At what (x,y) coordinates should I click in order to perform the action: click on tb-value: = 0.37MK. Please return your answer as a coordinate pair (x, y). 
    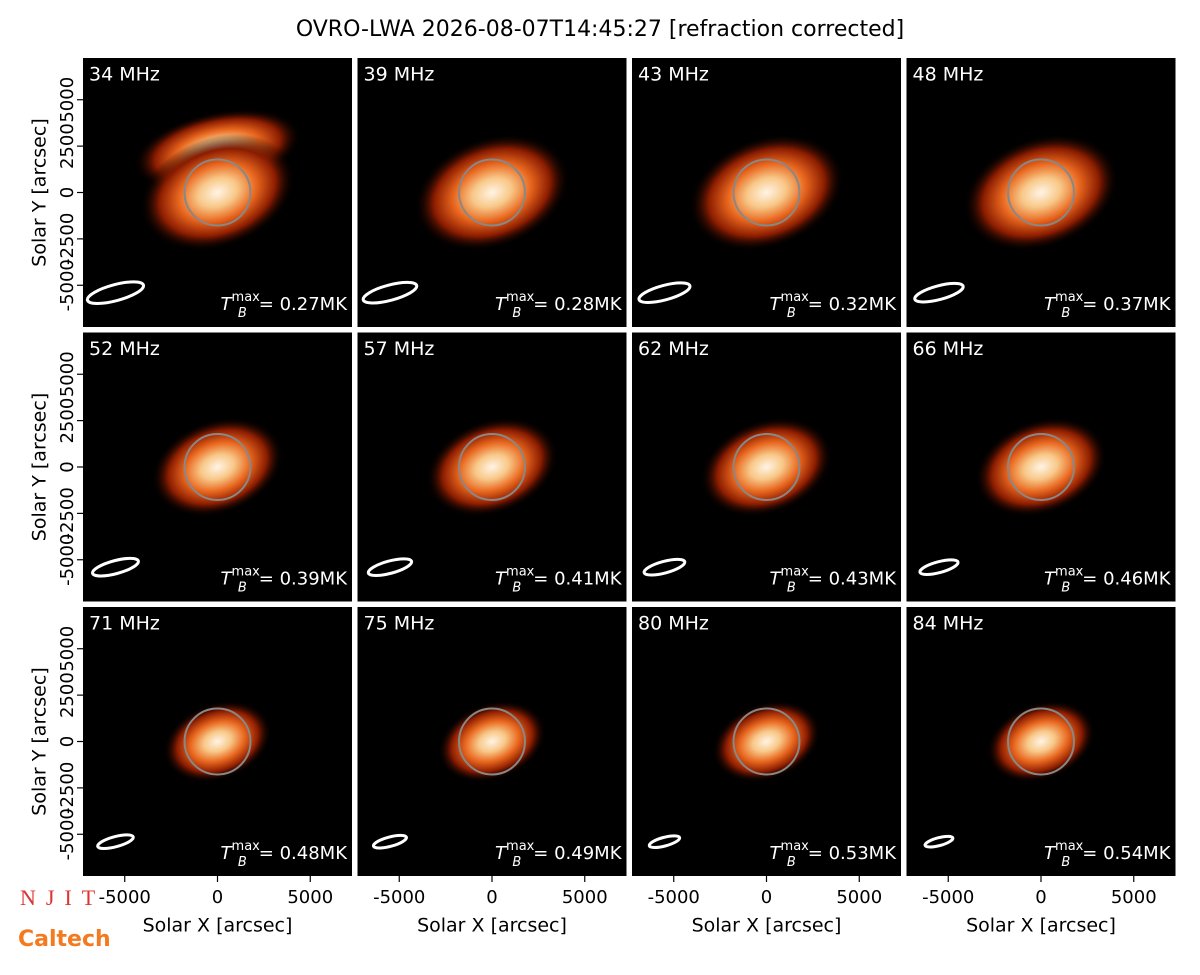
    Looking at the image, I should click on (1126, 304).